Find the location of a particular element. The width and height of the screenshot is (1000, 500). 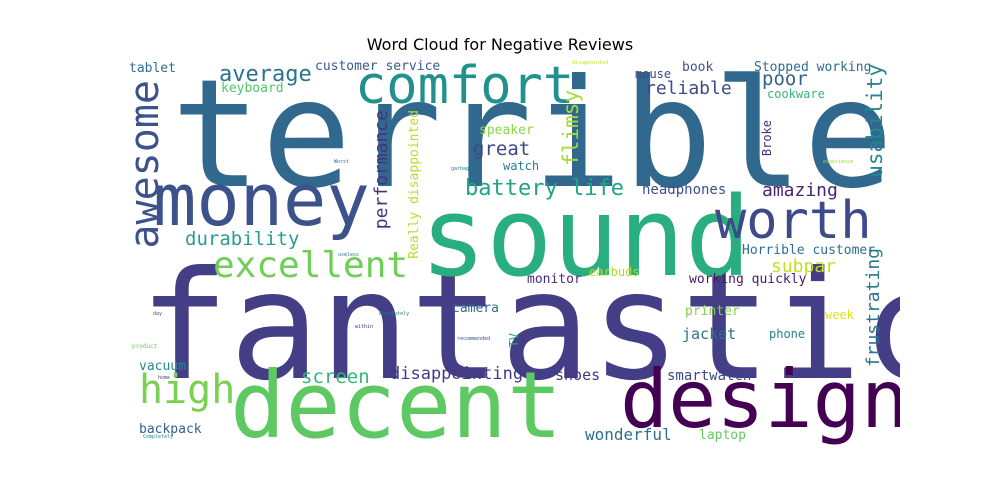

cloud-word: Stopped working is located at coordinates (813, 67).